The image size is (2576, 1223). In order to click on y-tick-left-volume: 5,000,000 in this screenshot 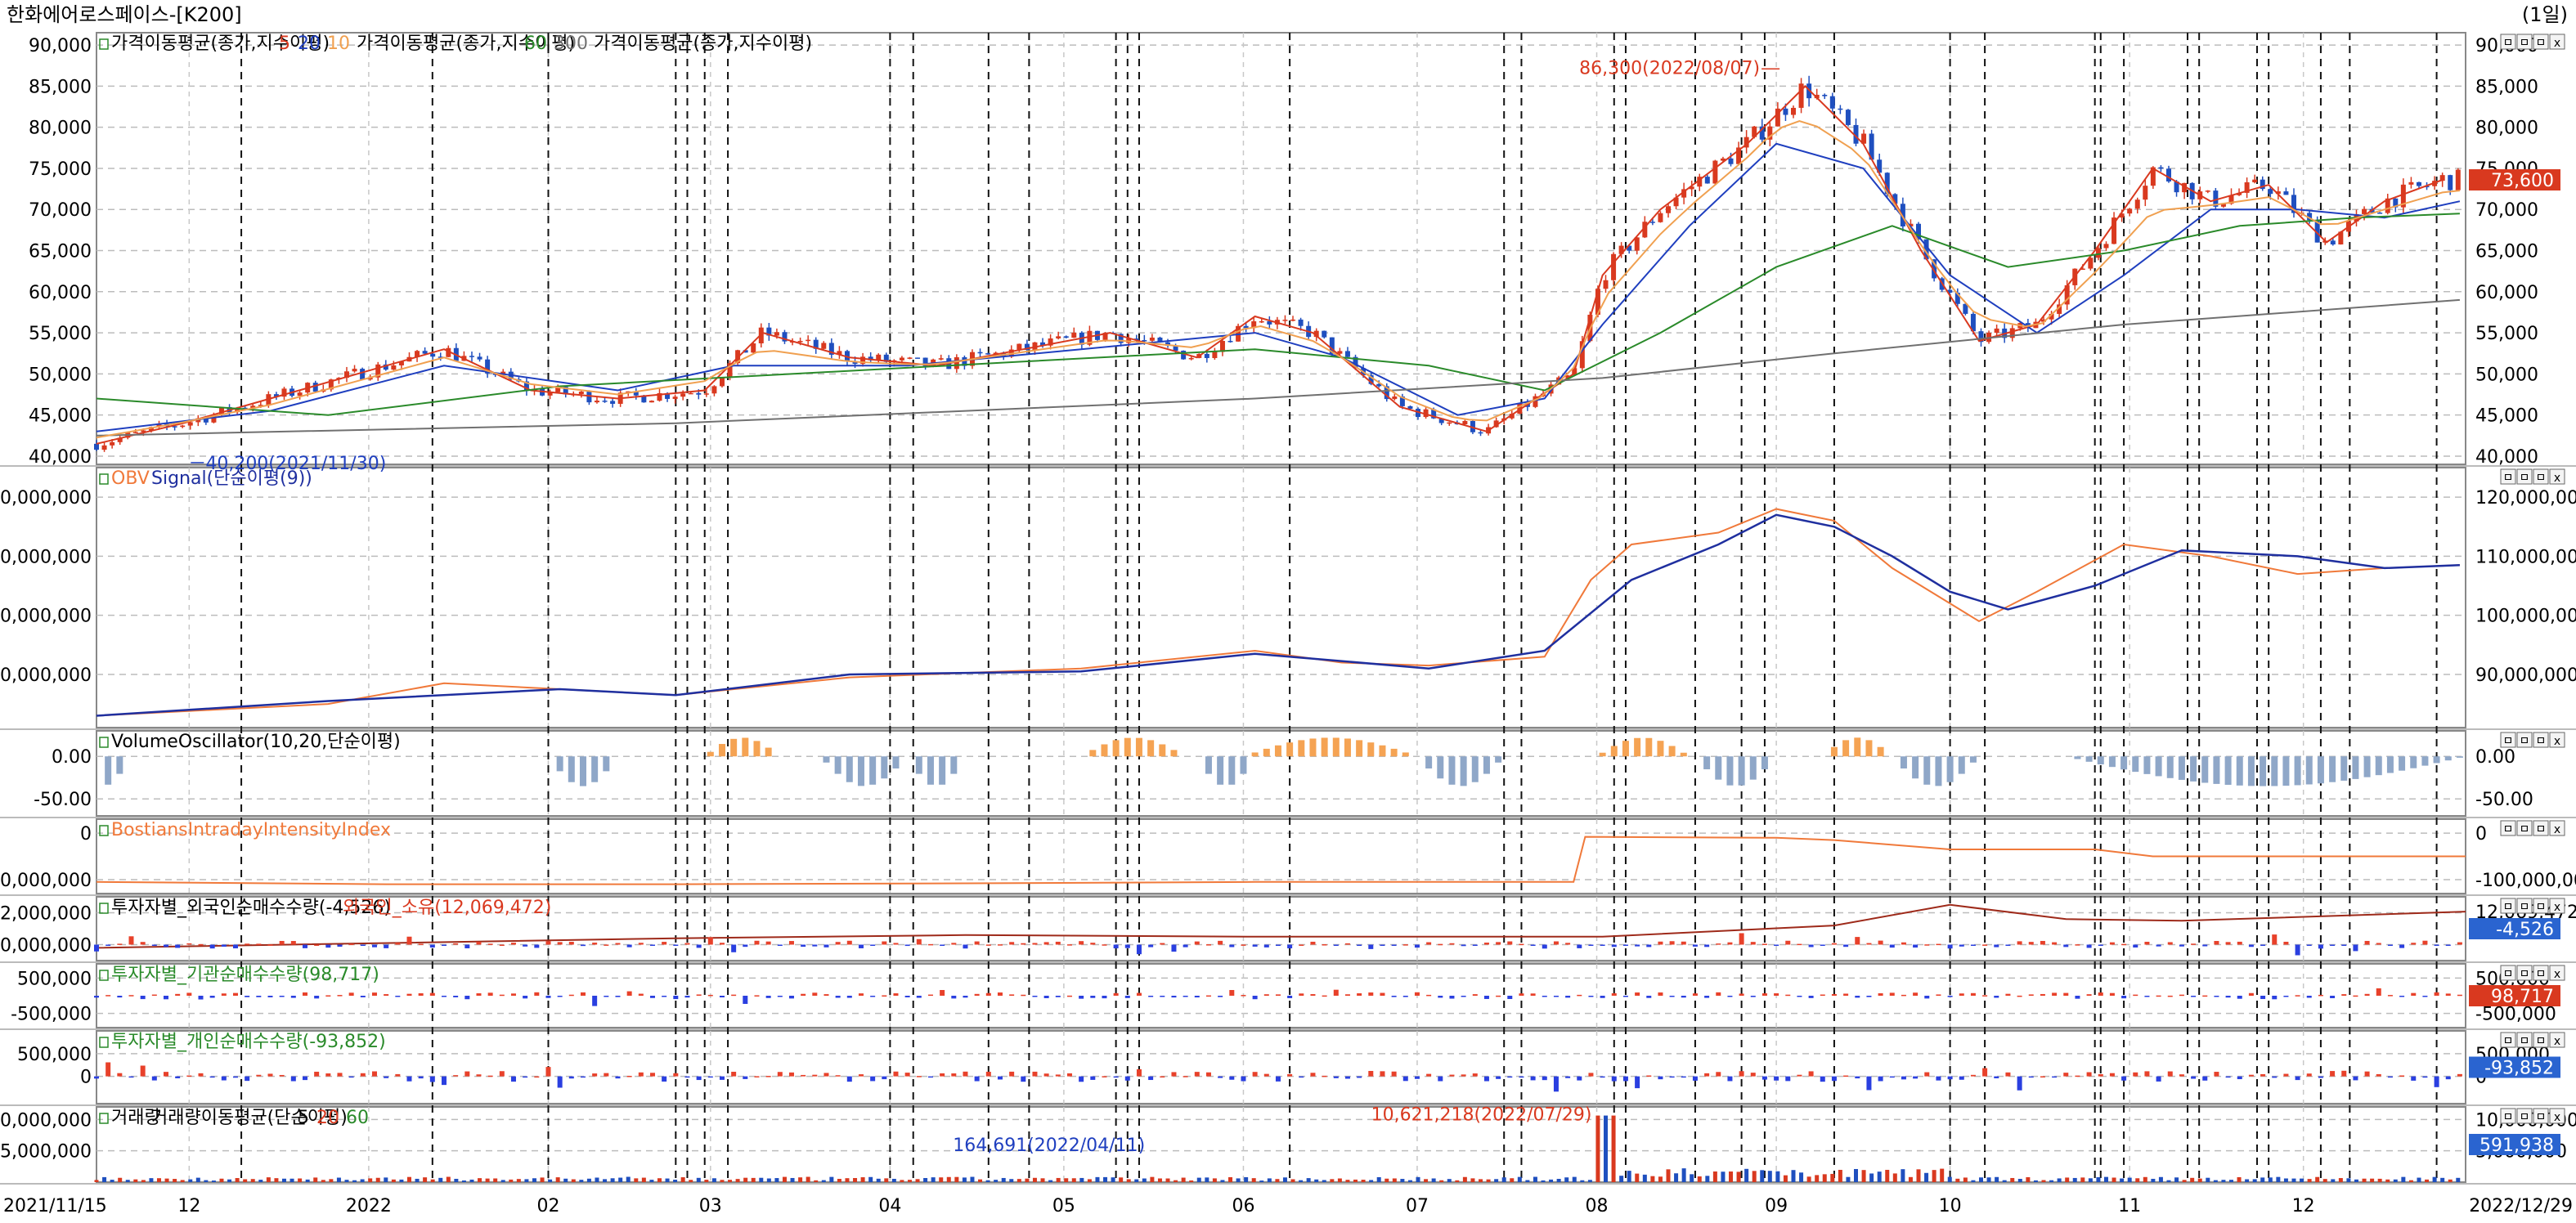, I will do `click(46, 1152)`.